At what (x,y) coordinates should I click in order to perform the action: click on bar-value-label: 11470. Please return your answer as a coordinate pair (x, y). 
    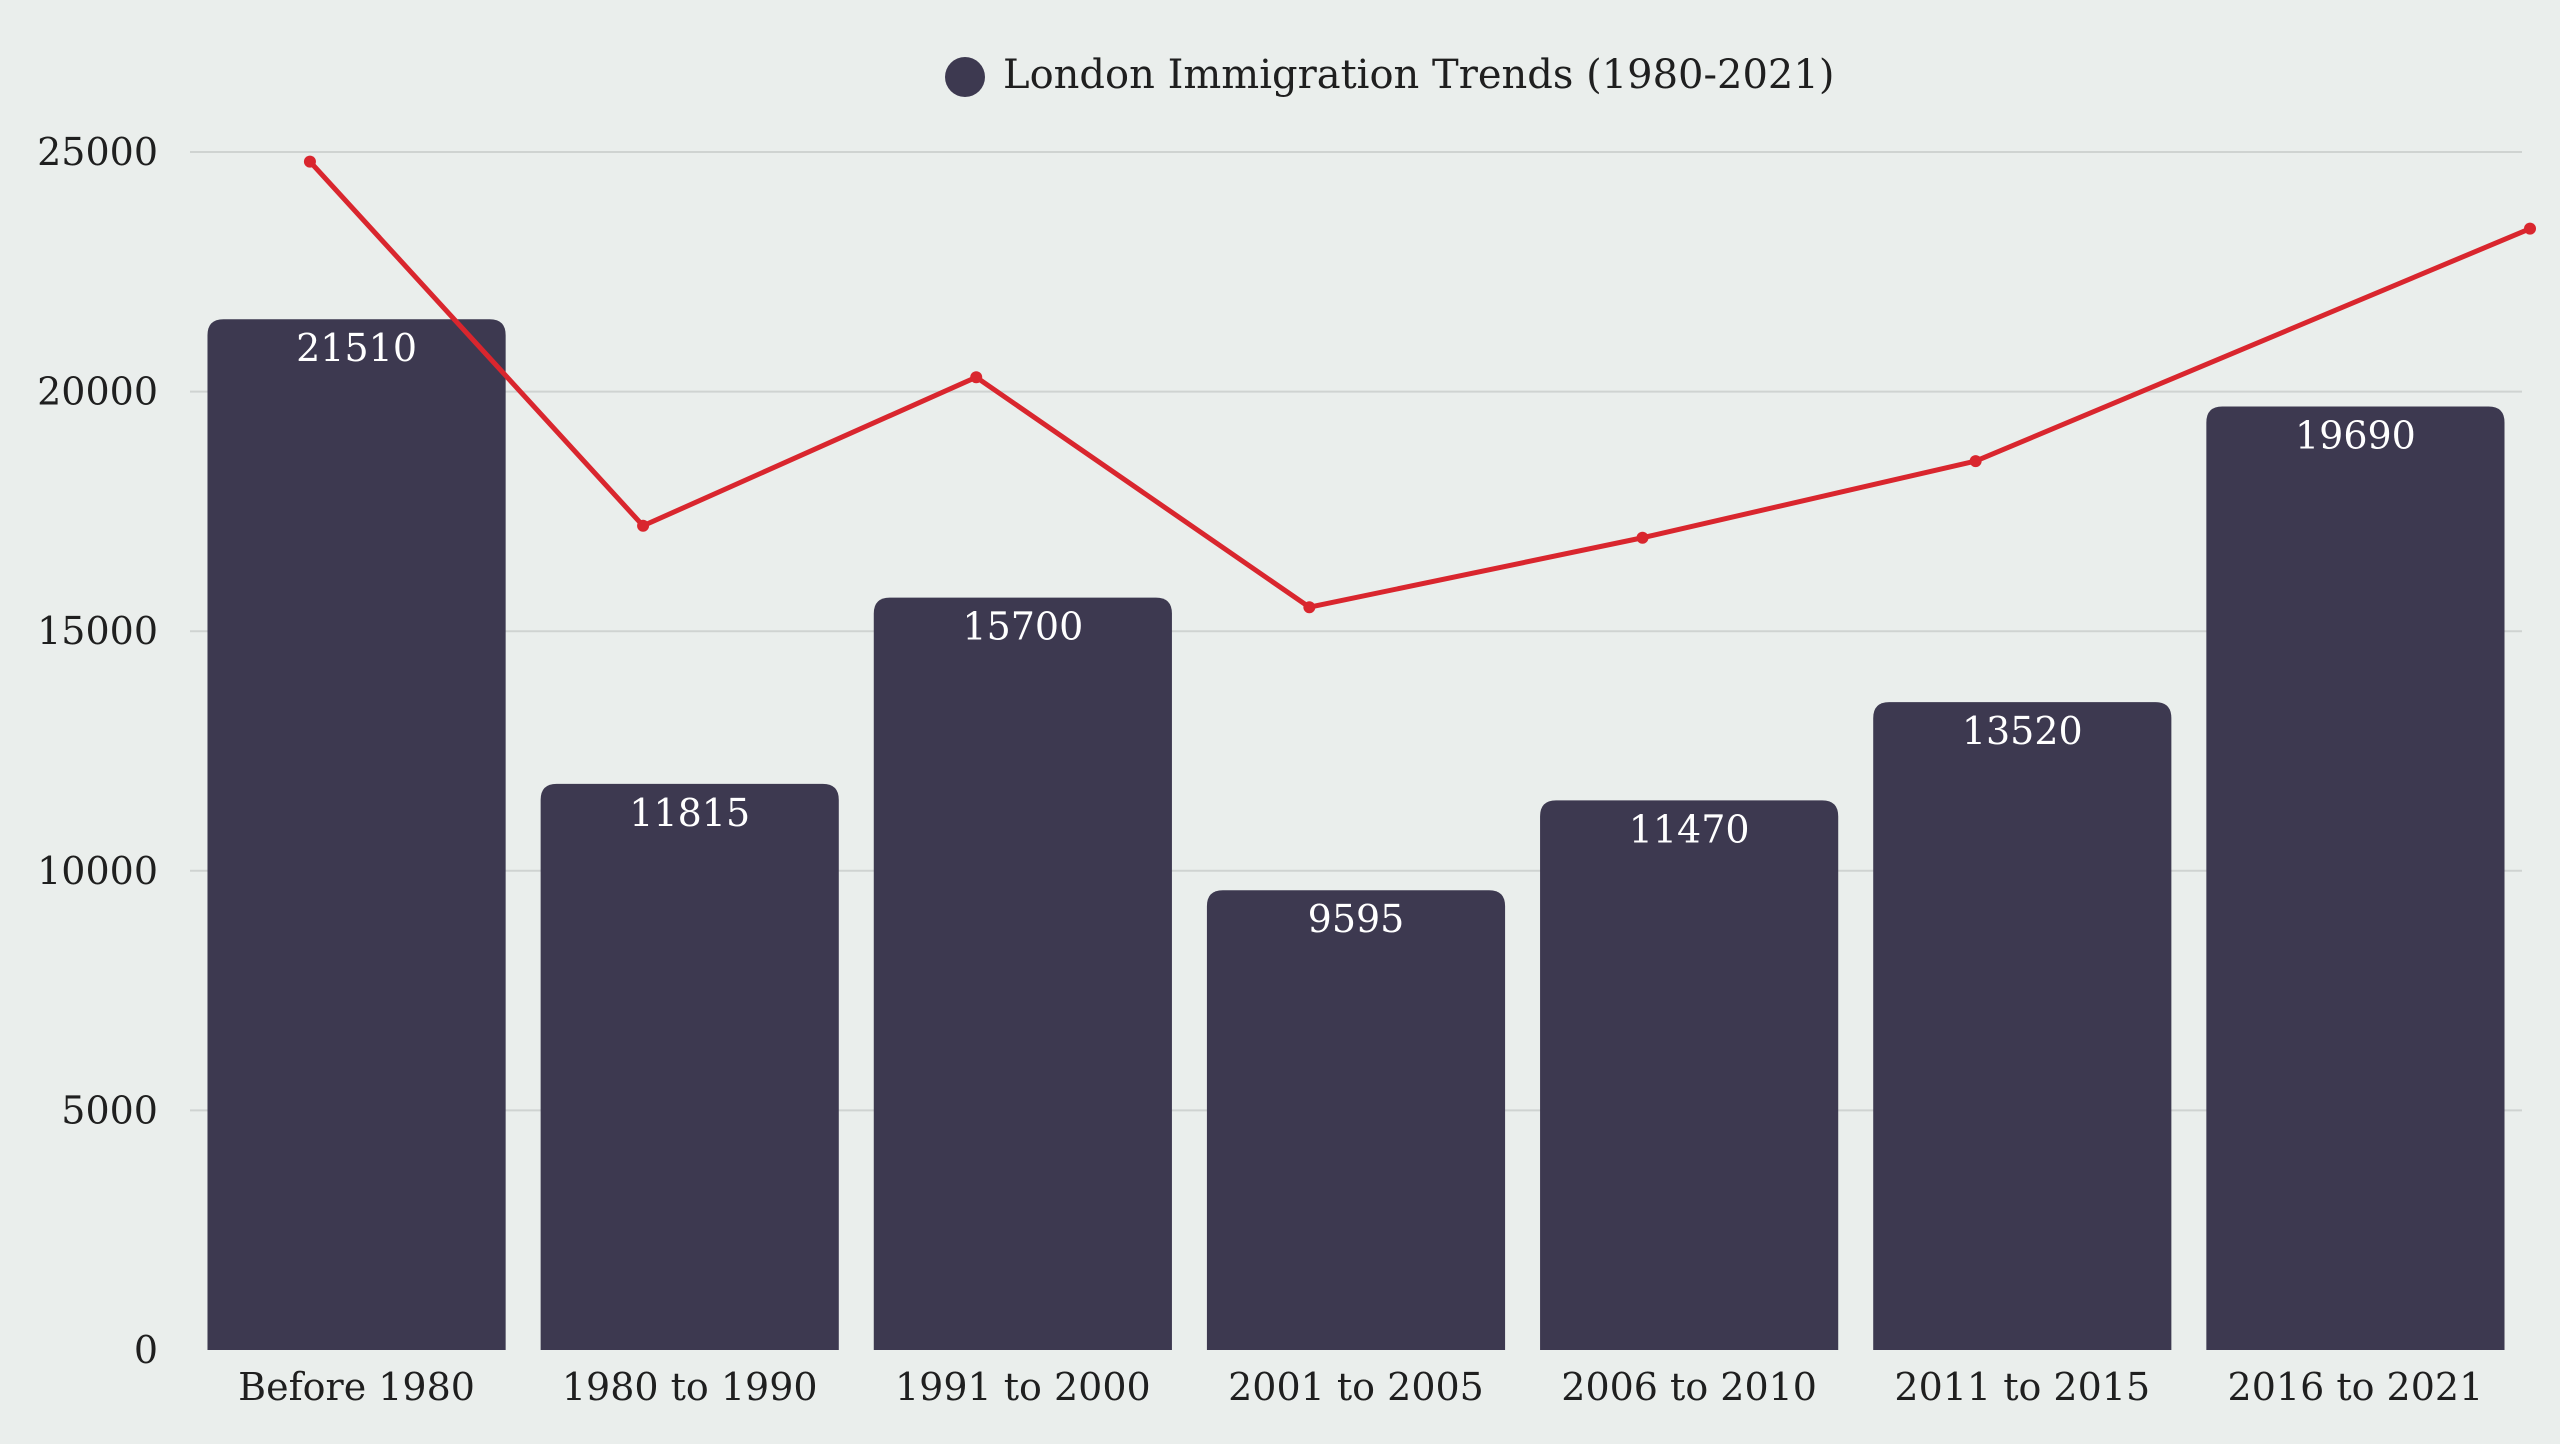
    Looking at the image, I should click on (1689, 829).